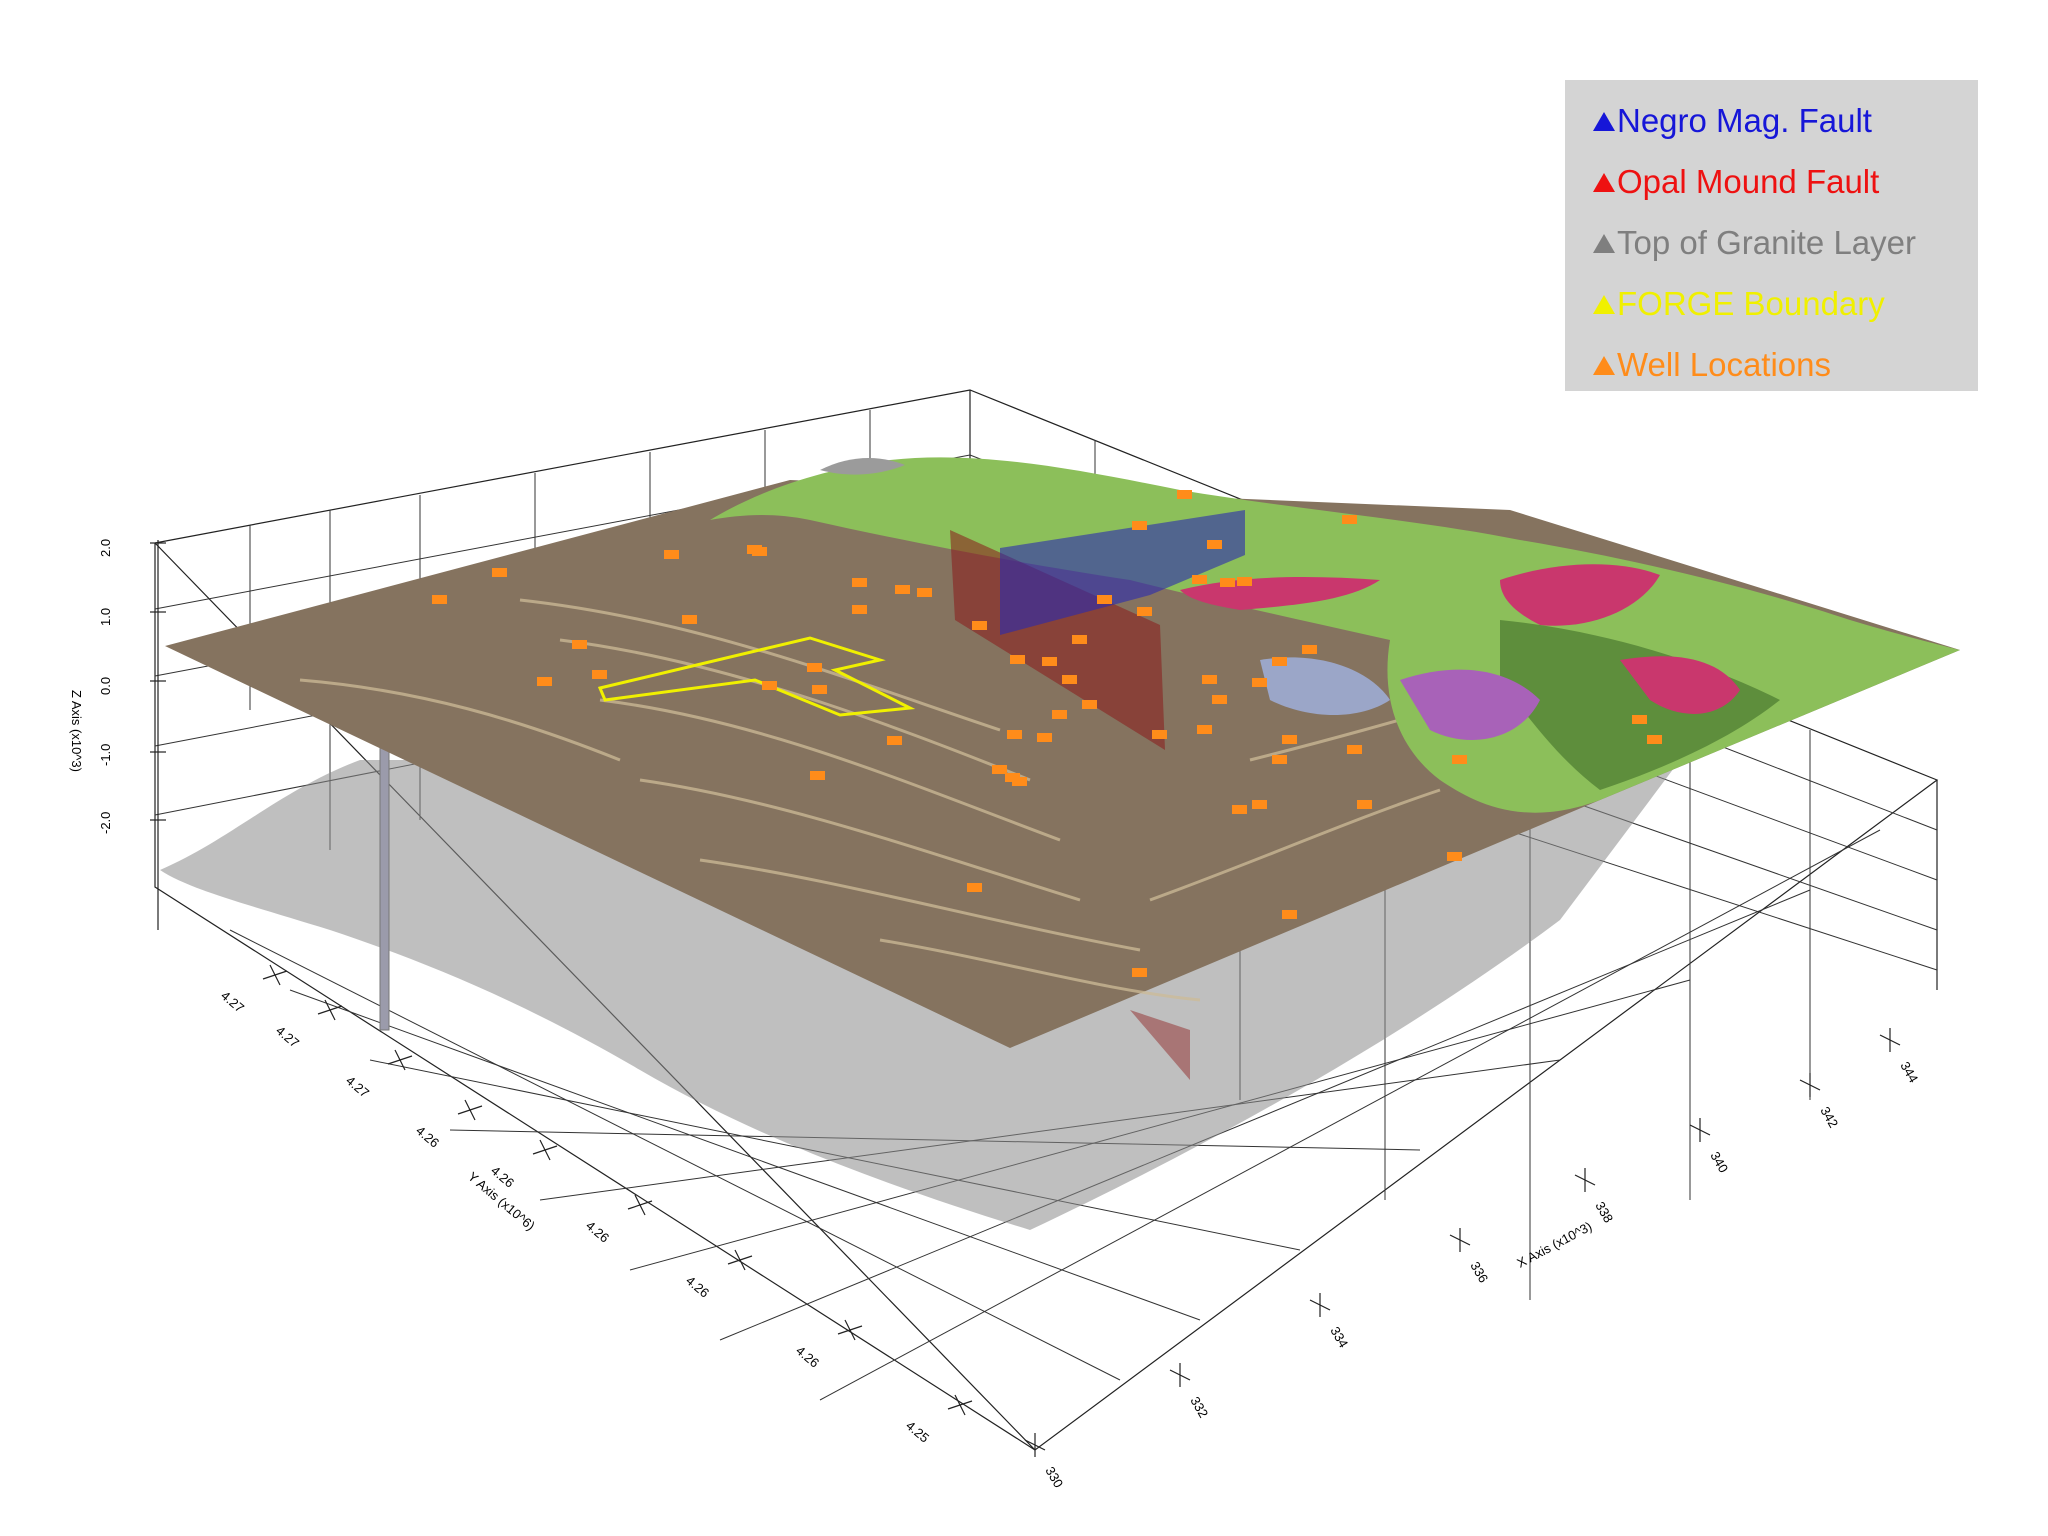 This screenshot has height=1536, width=2048. I want to click on granite-outcrop, so click(862, 466).